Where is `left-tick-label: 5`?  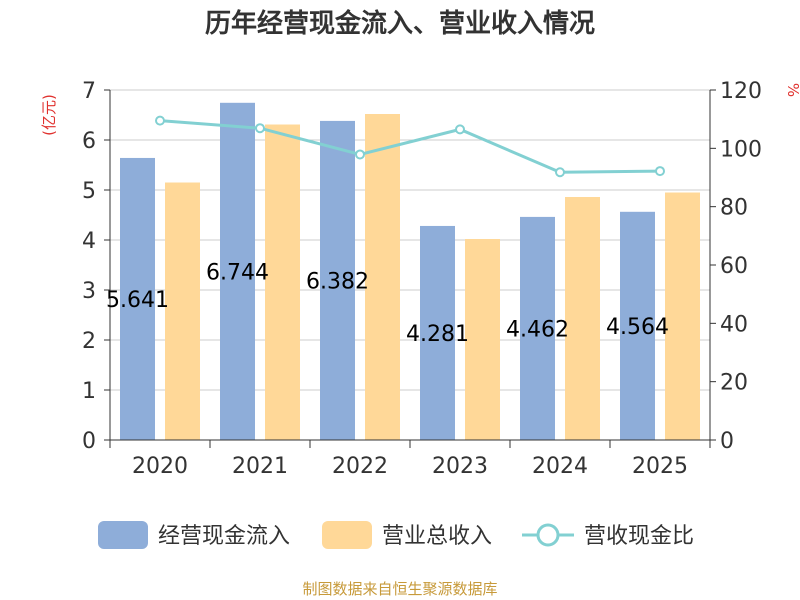 left-tick-label: 5 is located at coordinates (89, 191).